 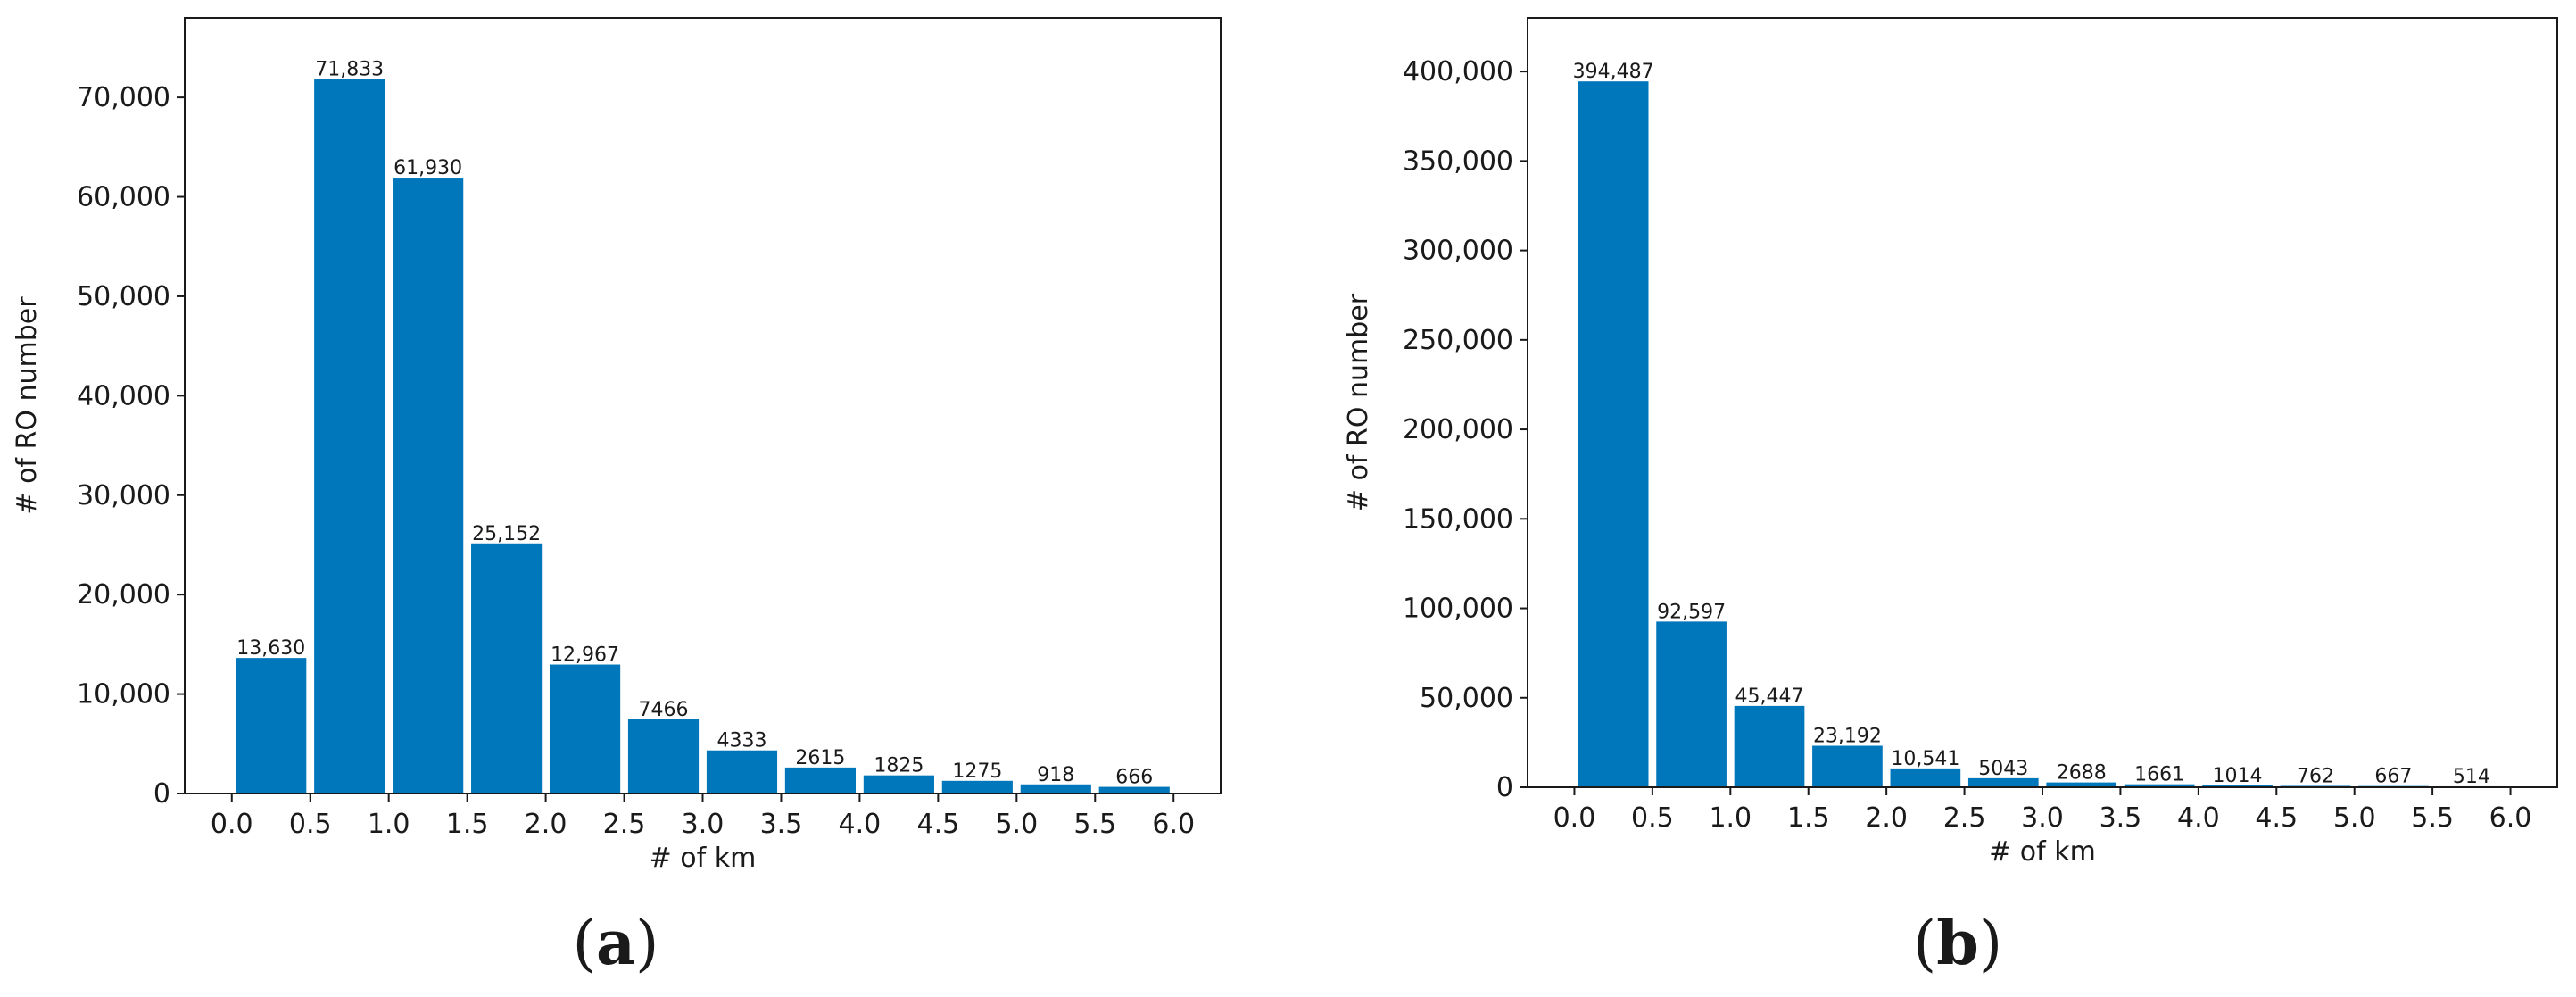 I want to click on bar-value-label: 1661, so click(x=2159, y=775).